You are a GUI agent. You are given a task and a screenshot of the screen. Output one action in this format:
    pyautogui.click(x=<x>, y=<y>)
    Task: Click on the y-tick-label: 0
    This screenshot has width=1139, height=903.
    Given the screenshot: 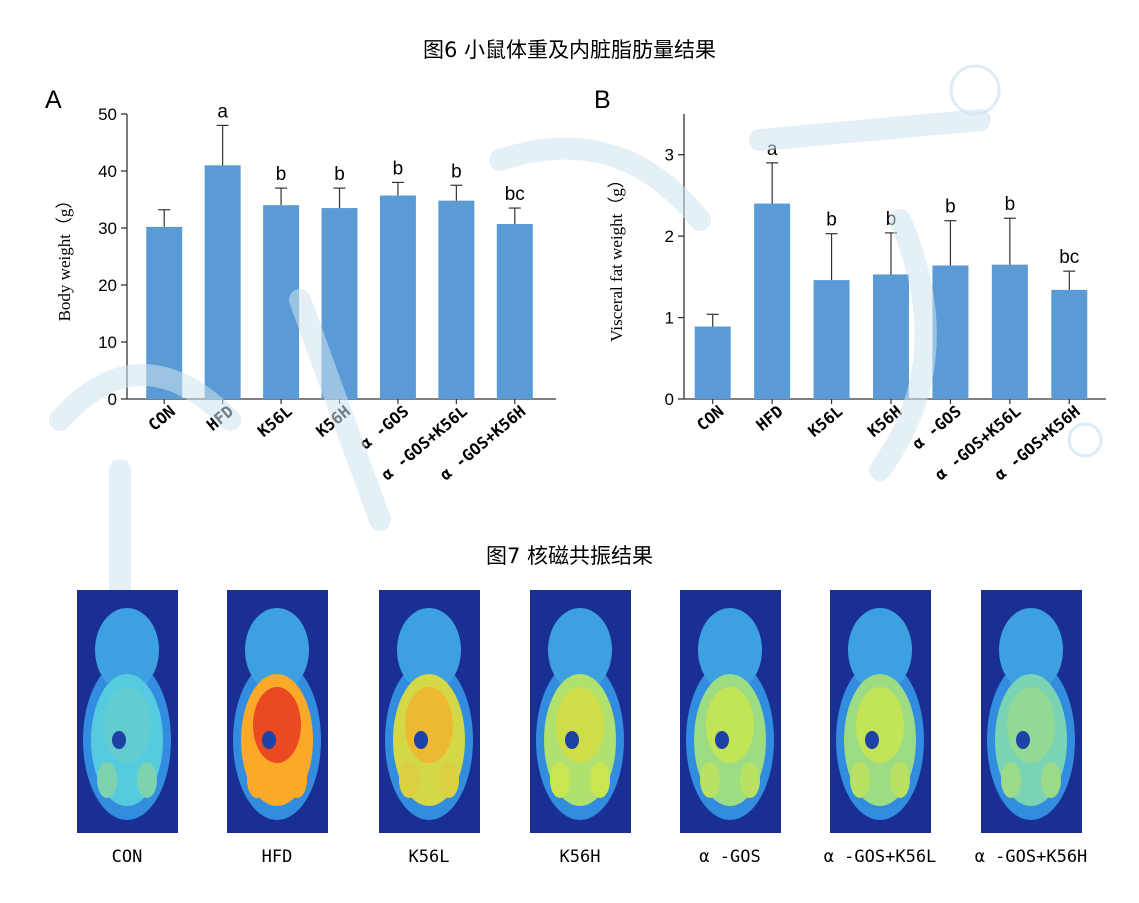 What is the action you would take?
    pyautogui.click(x=669, y=399)
    